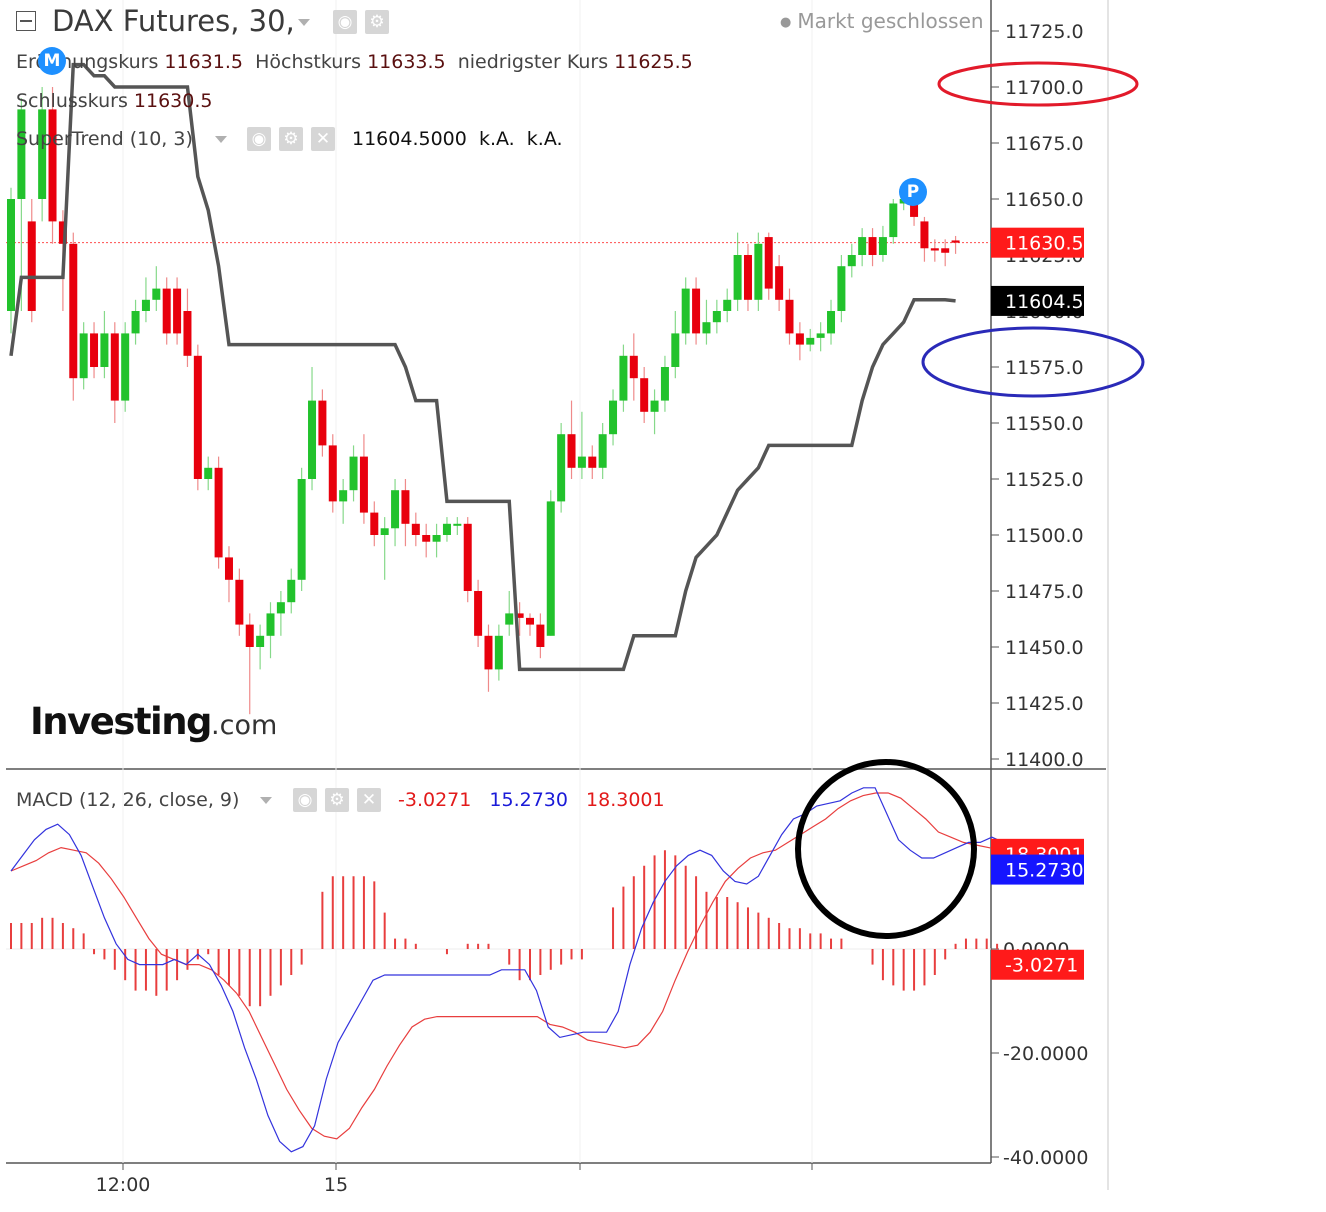  I want to click on title-dropdown-icon, so click(304, 22).